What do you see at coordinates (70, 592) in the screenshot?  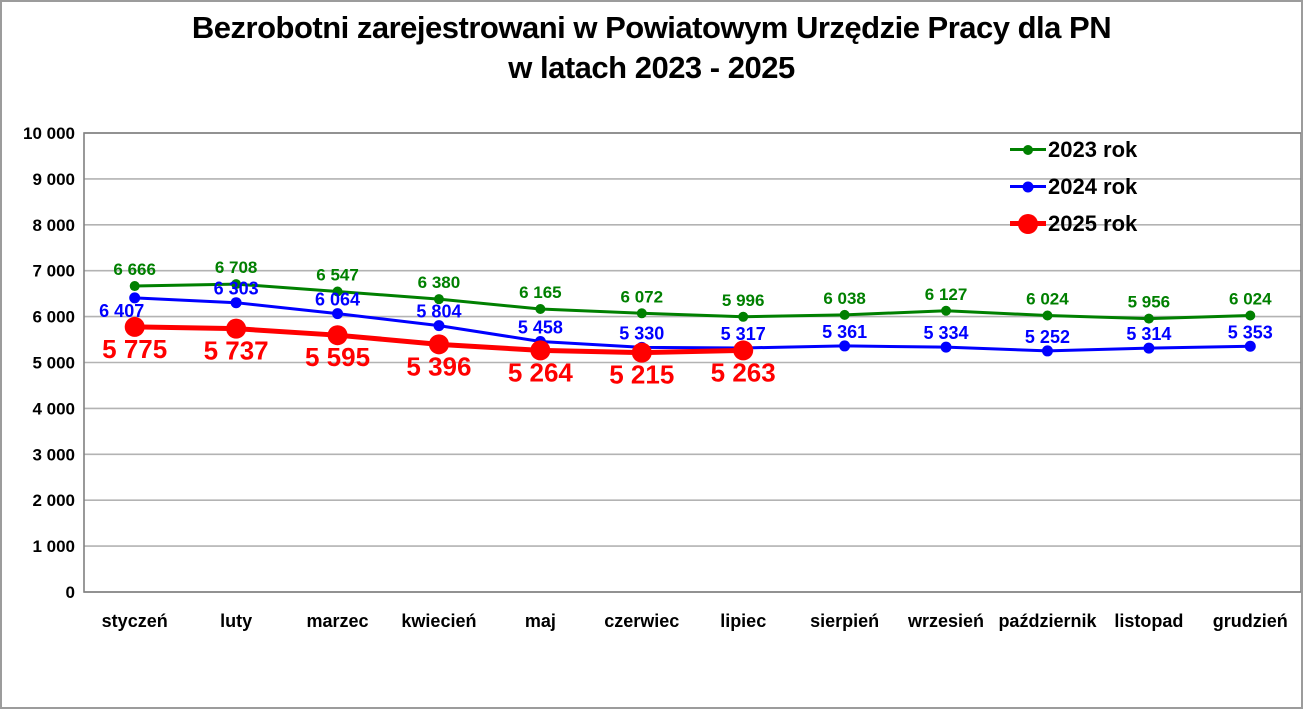 I see `svg-text: 0` at bounding box center [70, 592].